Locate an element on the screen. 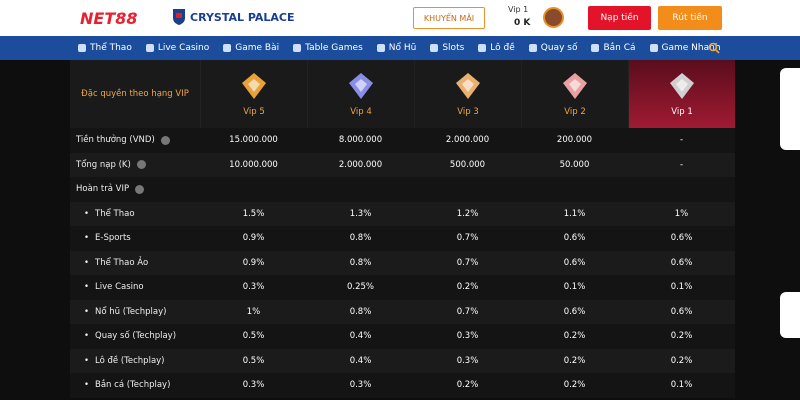 Image resolution: width=800 pixels, height=400 pixels. row-label-text: E-Sports is located at coordinates (113, 238).